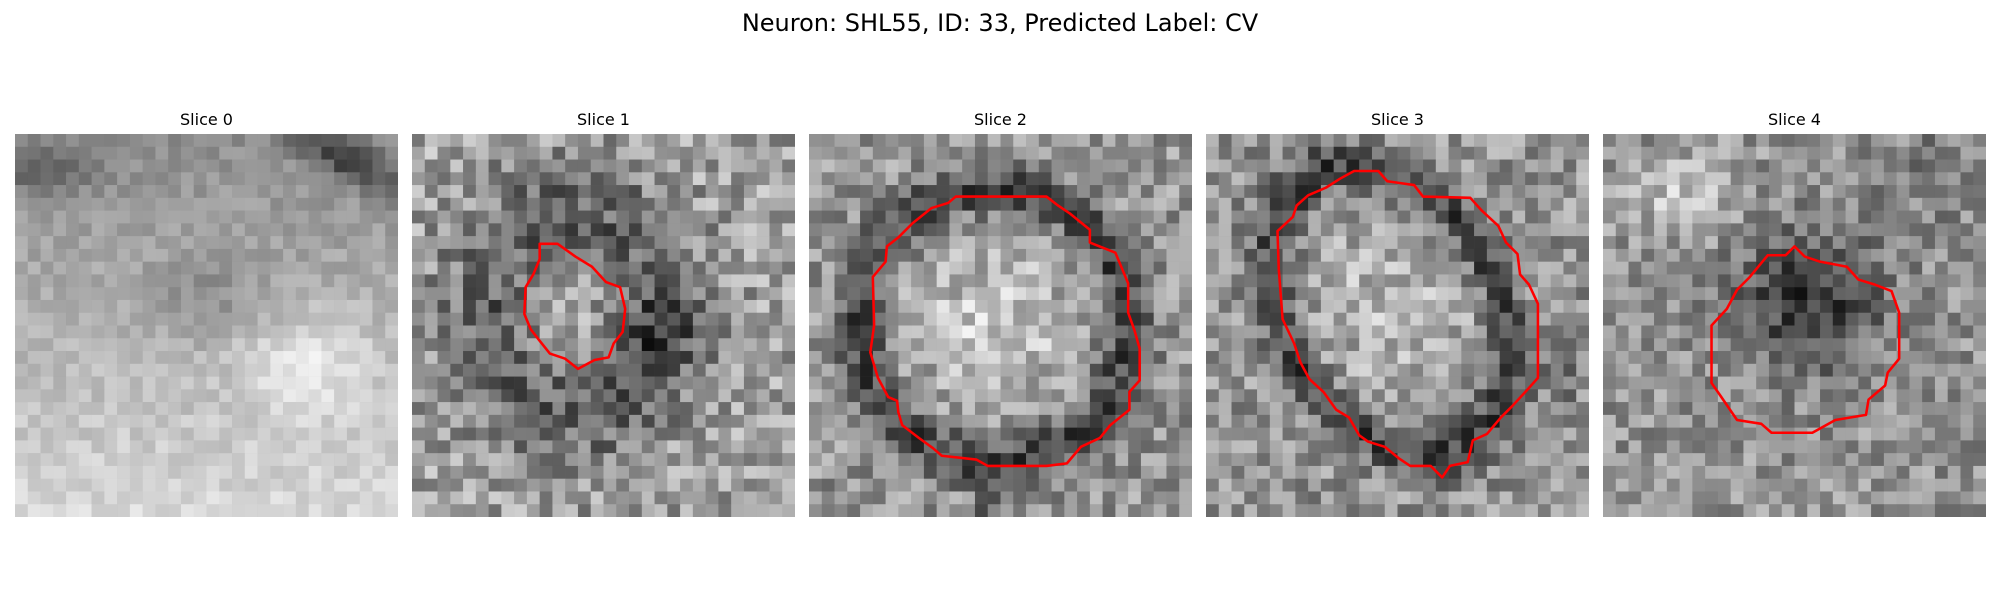 This screenshot has width=2000, height=600. I want to click on slice-title: Slice 1, so click(603, 119).